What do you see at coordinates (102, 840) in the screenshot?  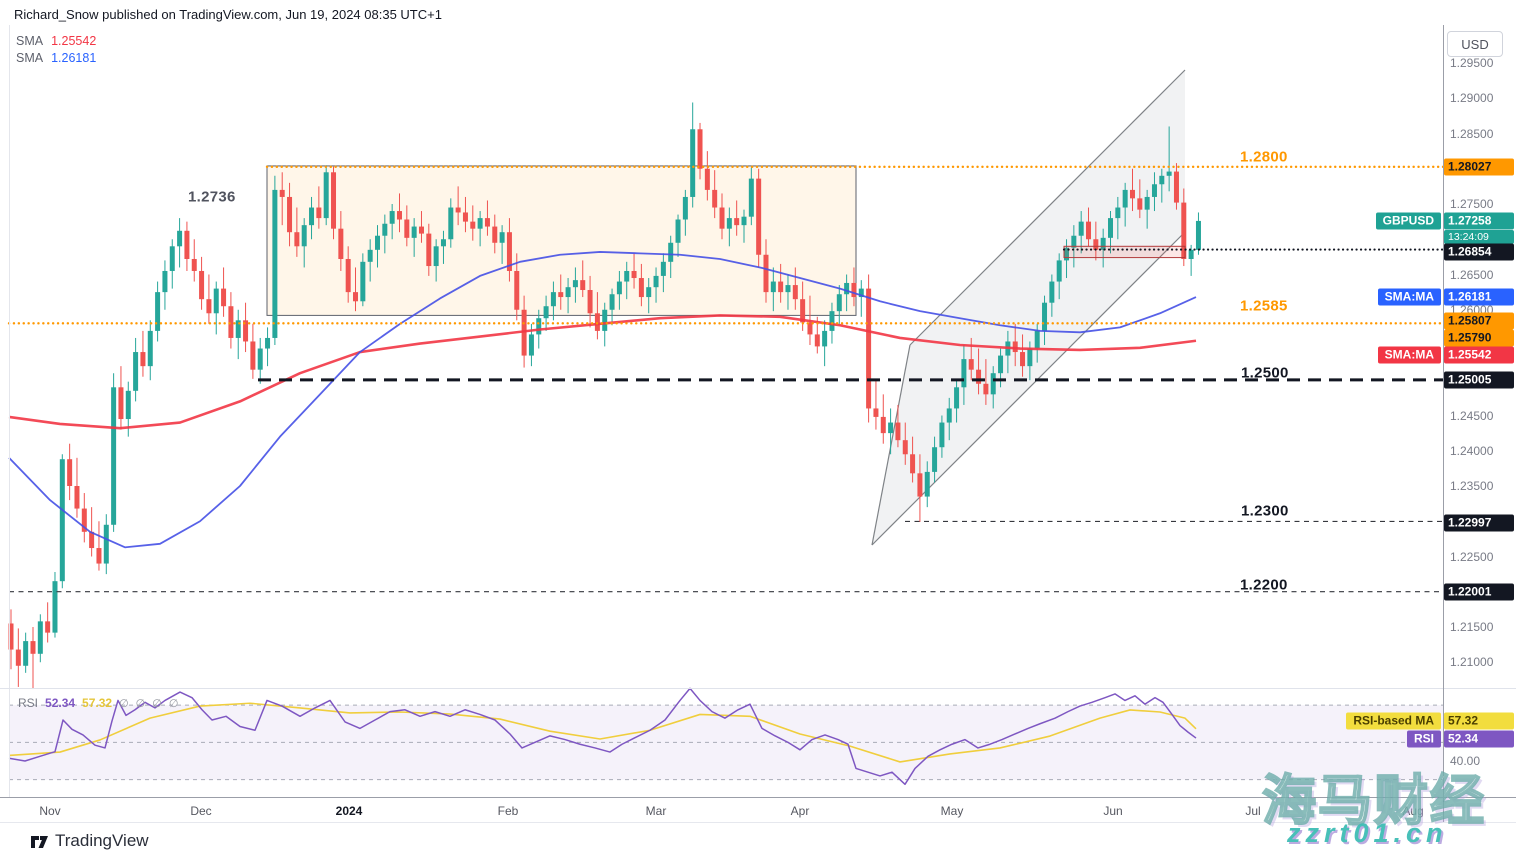 I see `brand-name: TradingView` at bounding box center [102, 840].